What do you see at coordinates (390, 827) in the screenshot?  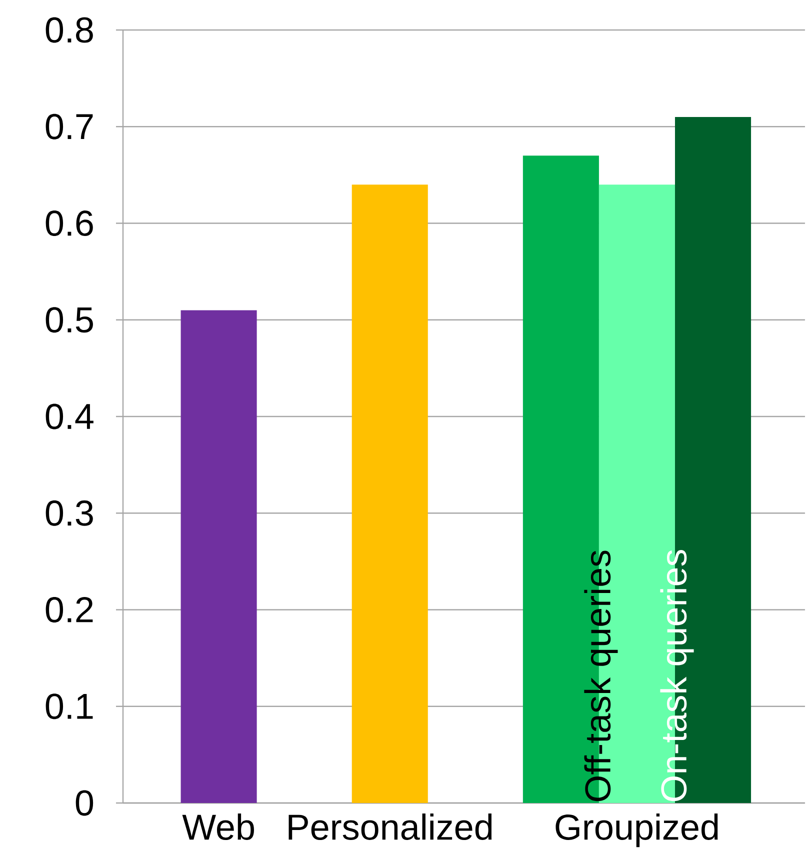 I see `x-tick-label: Personalized` at bounding box center [390, 827].